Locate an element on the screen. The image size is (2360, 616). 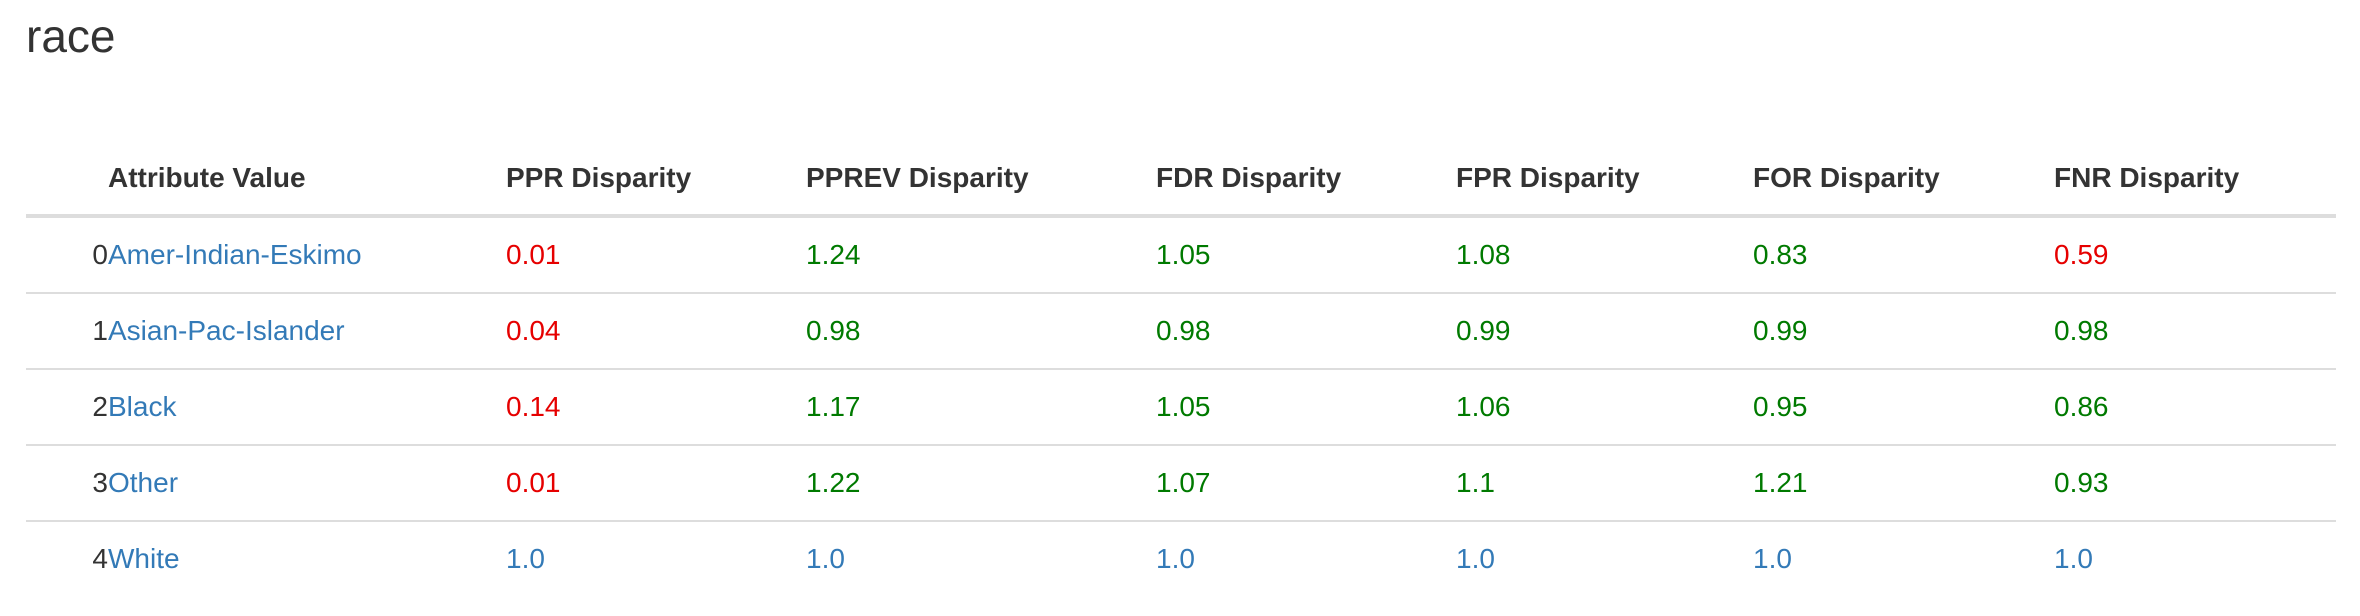
header-index is located at coordinates (67, 180).